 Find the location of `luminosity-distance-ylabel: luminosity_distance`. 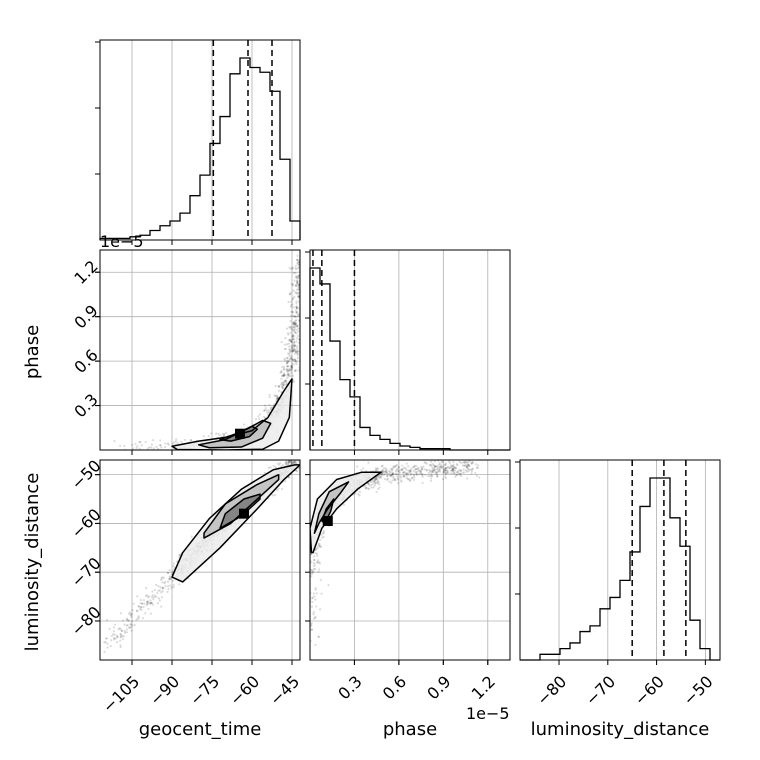

luminosity-distance-ylabel: luminosity_distance is located at coordinates (32, 562).